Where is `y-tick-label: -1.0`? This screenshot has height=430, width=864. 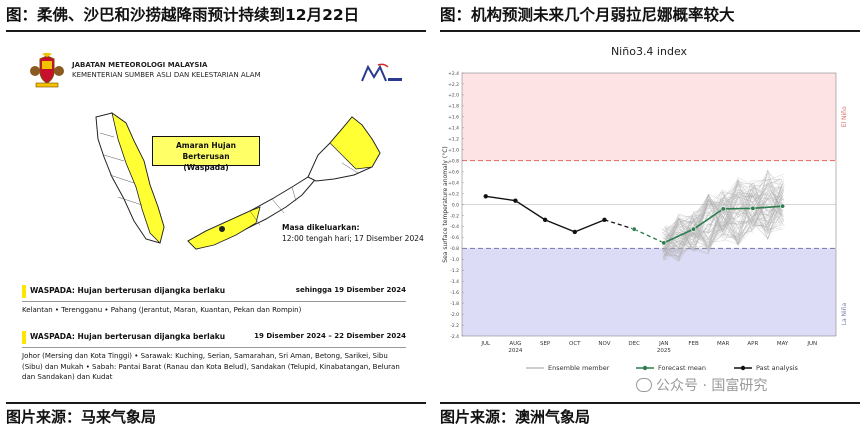 y-tick-label: -1.0 is located at coordinates (454, 260).